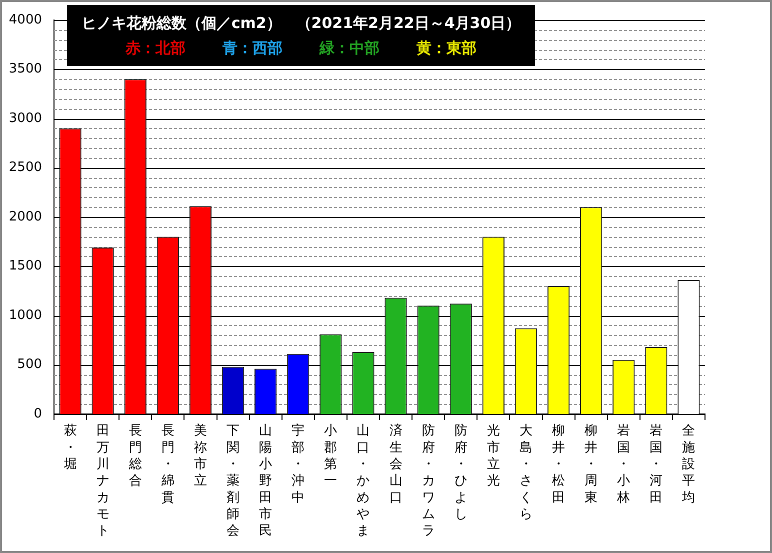  I want to click on x-tick-label: 柳井・周東, so click(591, 465).